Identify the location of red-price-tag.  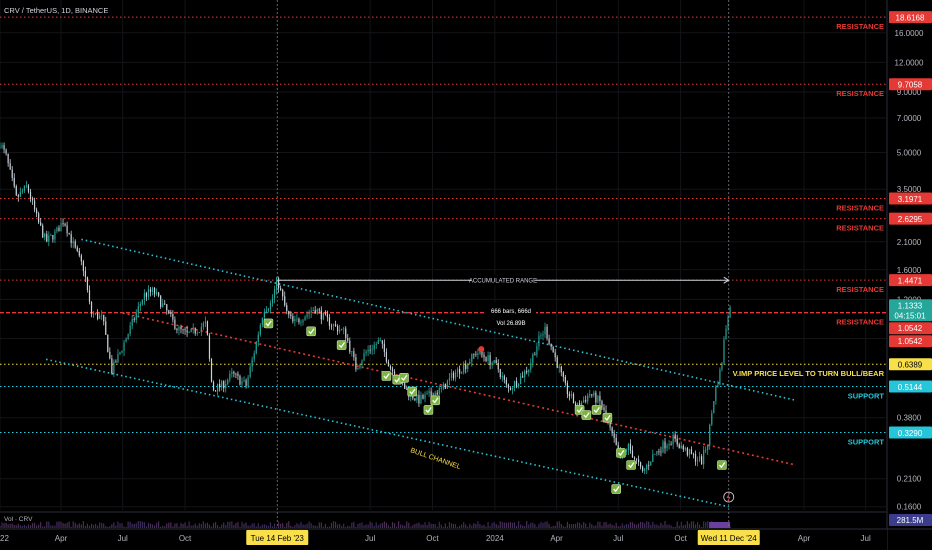
(910, 341).